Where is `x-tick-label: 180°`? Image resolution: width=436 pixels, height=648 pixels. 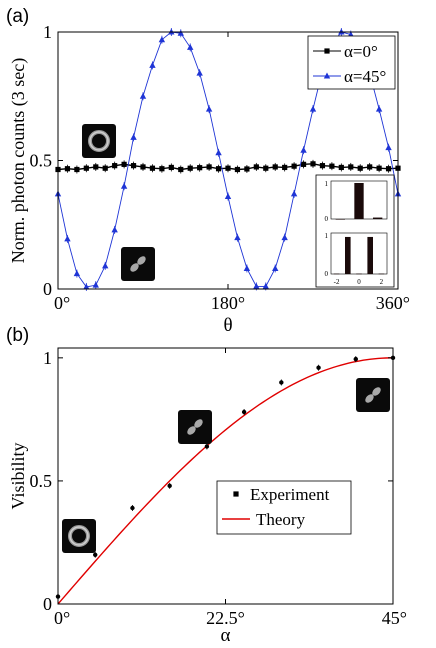 x-tick-label: 180° is located at coordinates (228, 303).